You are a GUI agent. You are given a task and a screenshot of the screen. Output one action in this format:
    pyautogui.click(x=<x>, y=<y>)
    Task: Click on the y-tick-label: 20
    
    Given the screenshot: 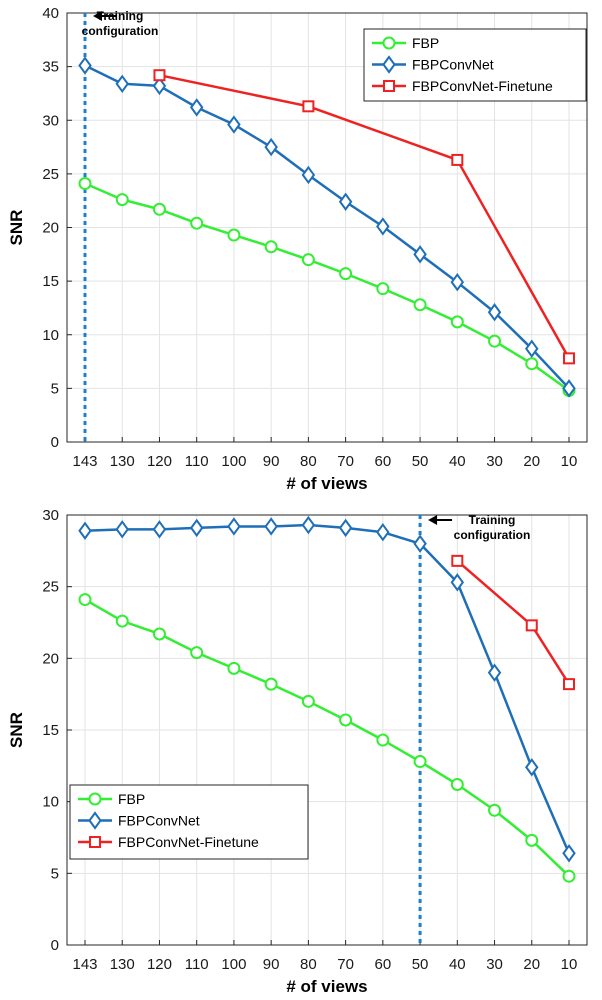 What is the action you would take?
    pyautogui.click(x=50, y=658)
    